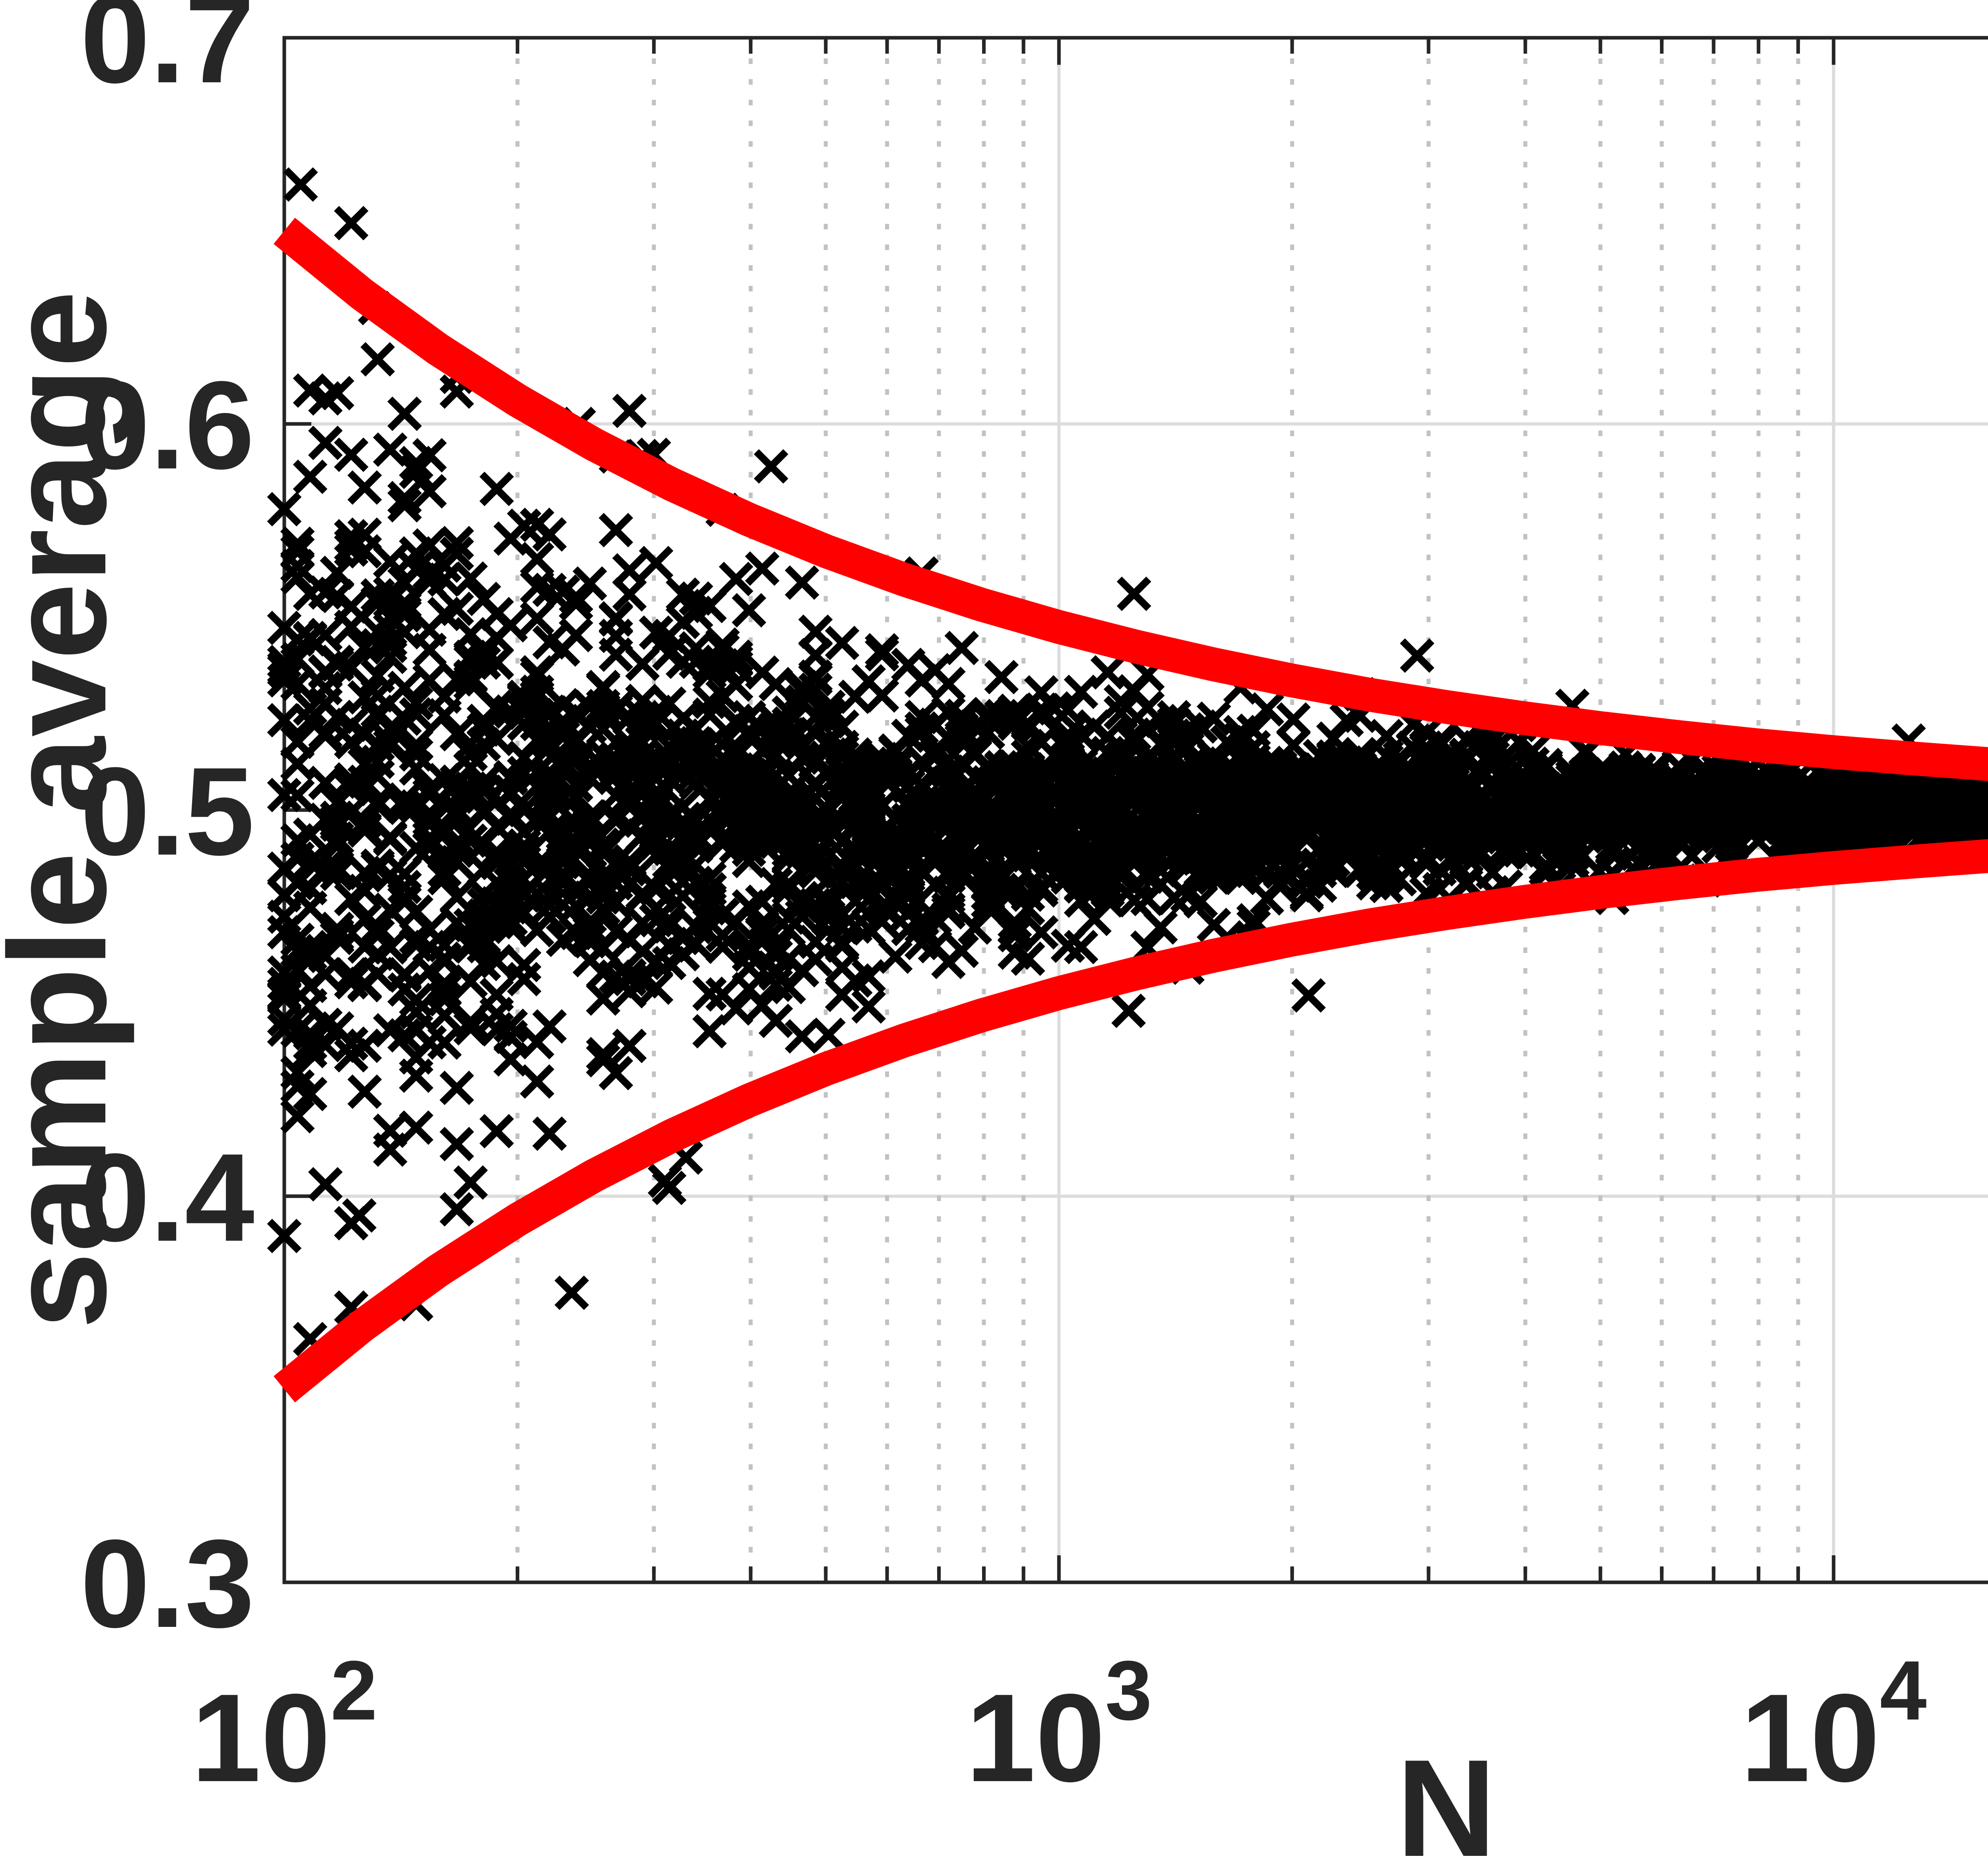 This screenshot has width=1988, height=1867. I want to click on y-tick-label-0-5: 0.5, so click(167, 811).